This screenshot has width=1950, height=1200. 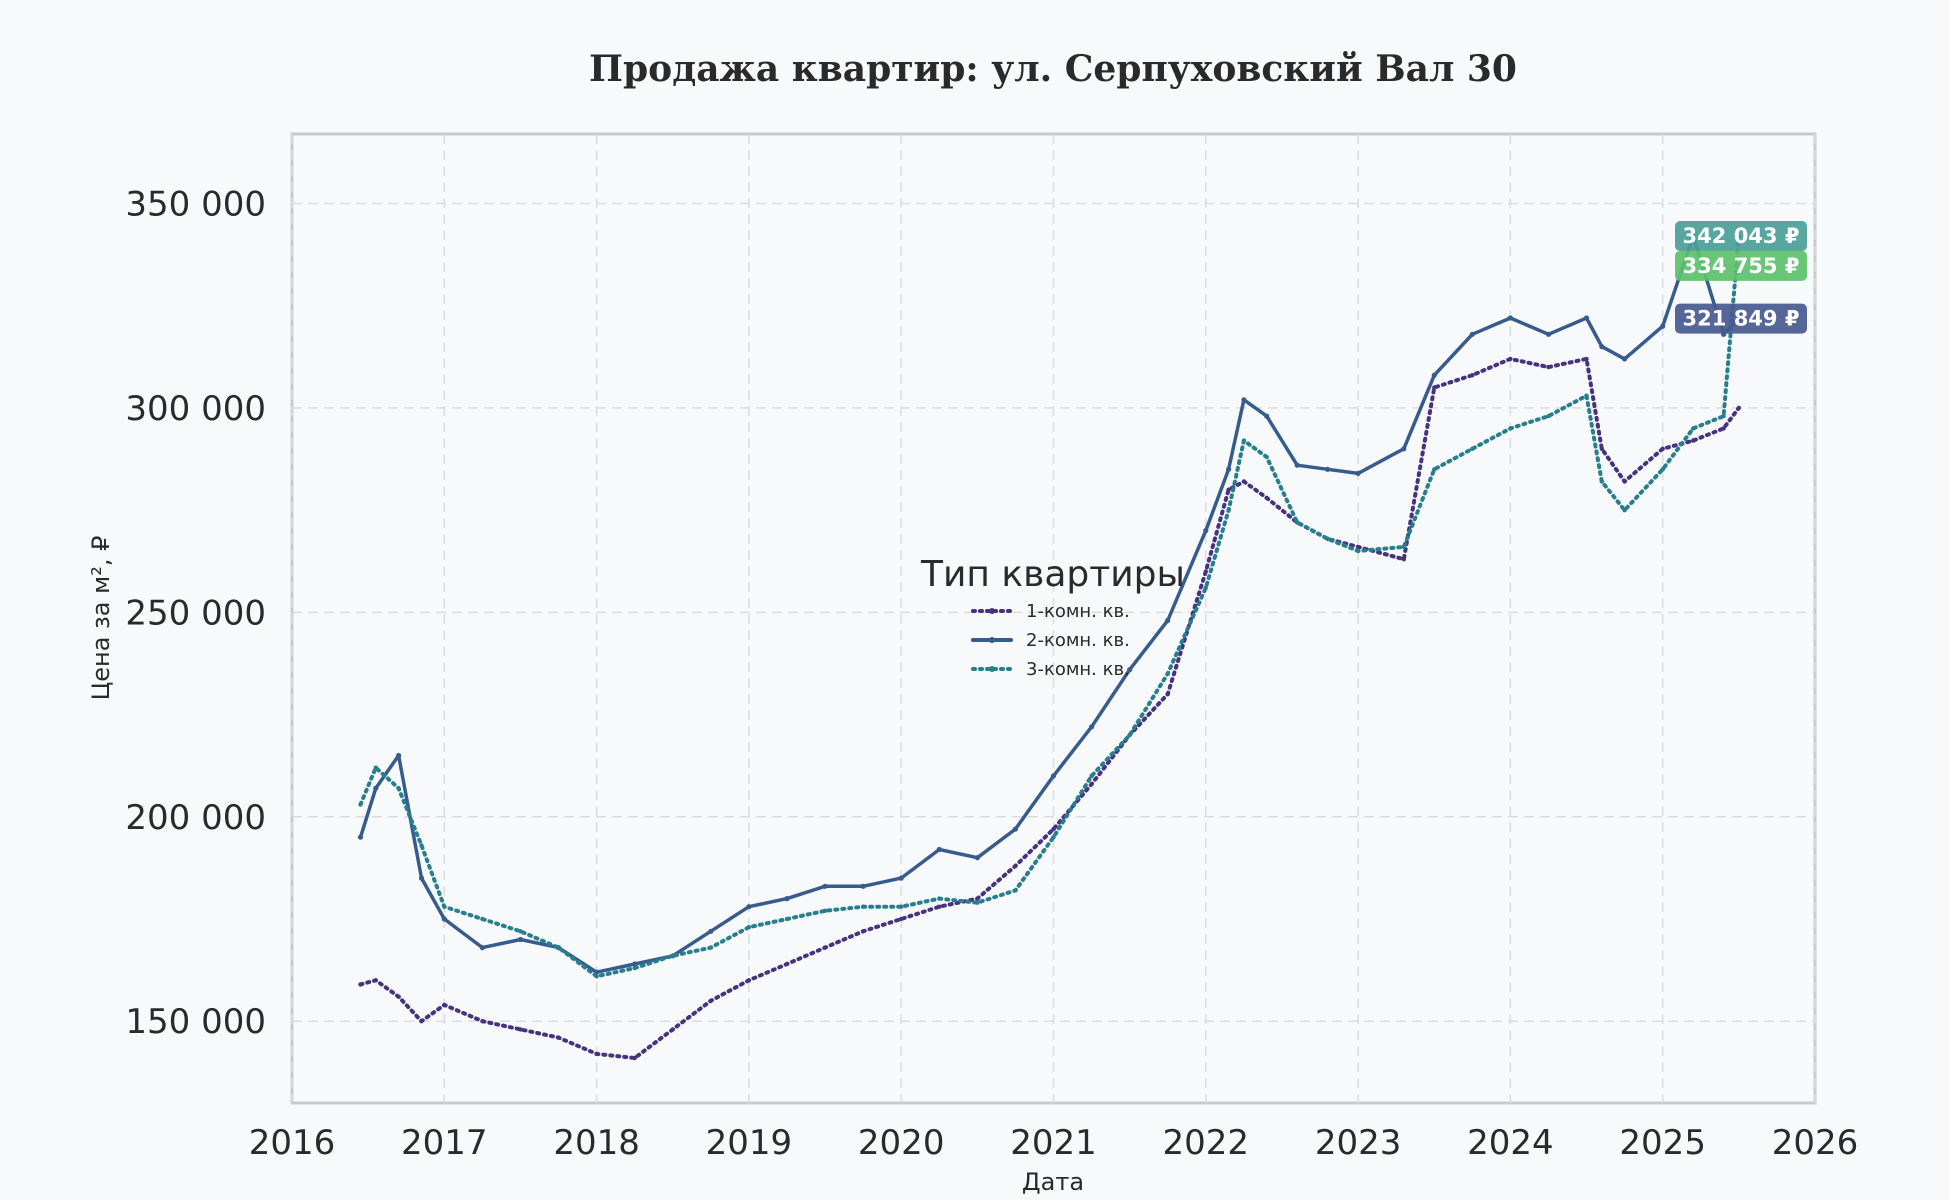 What do you see at coordinates (195, 409) in the screenshot?
I see `y-tick-label: 300 000` at bounding box center [195, 409].